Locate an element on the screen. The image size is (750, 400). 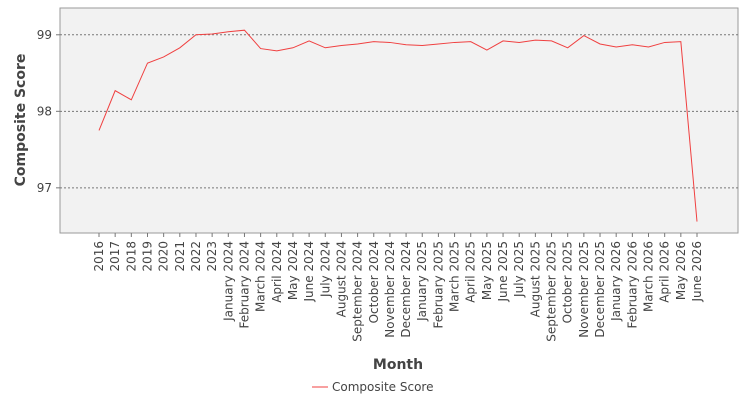
x-tick-label: January 2025 is located at coordinates (422, 281).